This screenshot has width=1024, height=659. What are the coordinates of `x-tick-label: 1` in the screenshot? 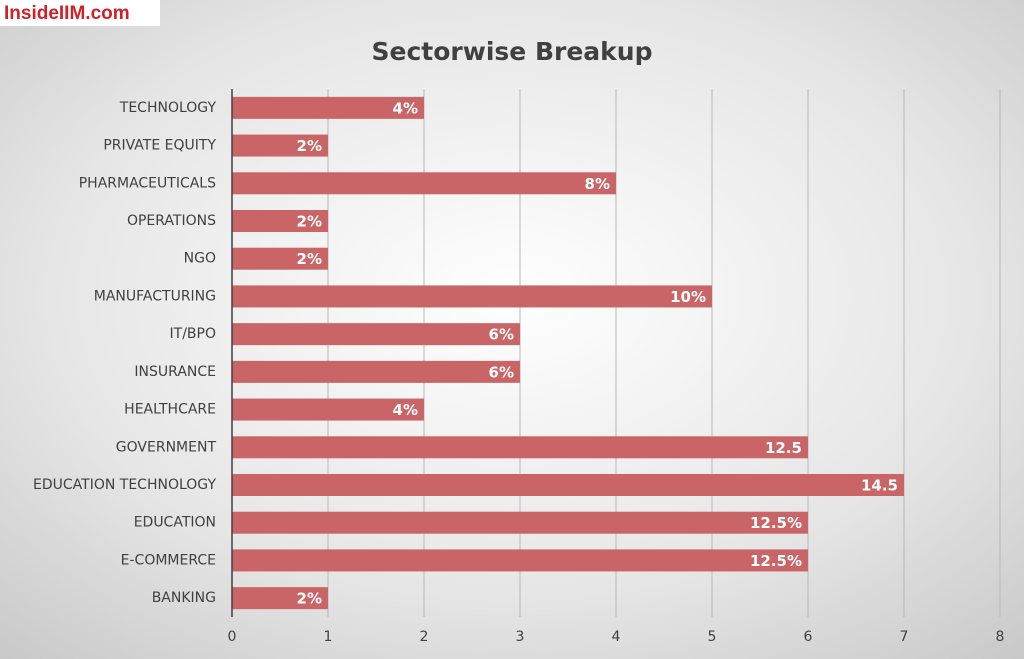 It's located at (328, 637).